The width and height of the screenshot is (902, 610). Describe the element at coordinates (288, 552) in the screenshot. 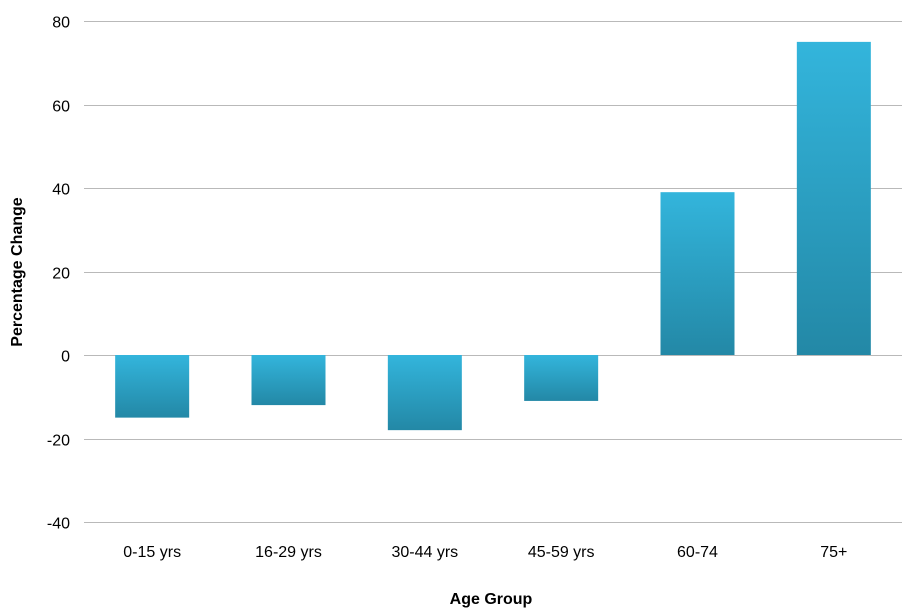

I see `x-tick-label: 16-29 yrs` at that location.